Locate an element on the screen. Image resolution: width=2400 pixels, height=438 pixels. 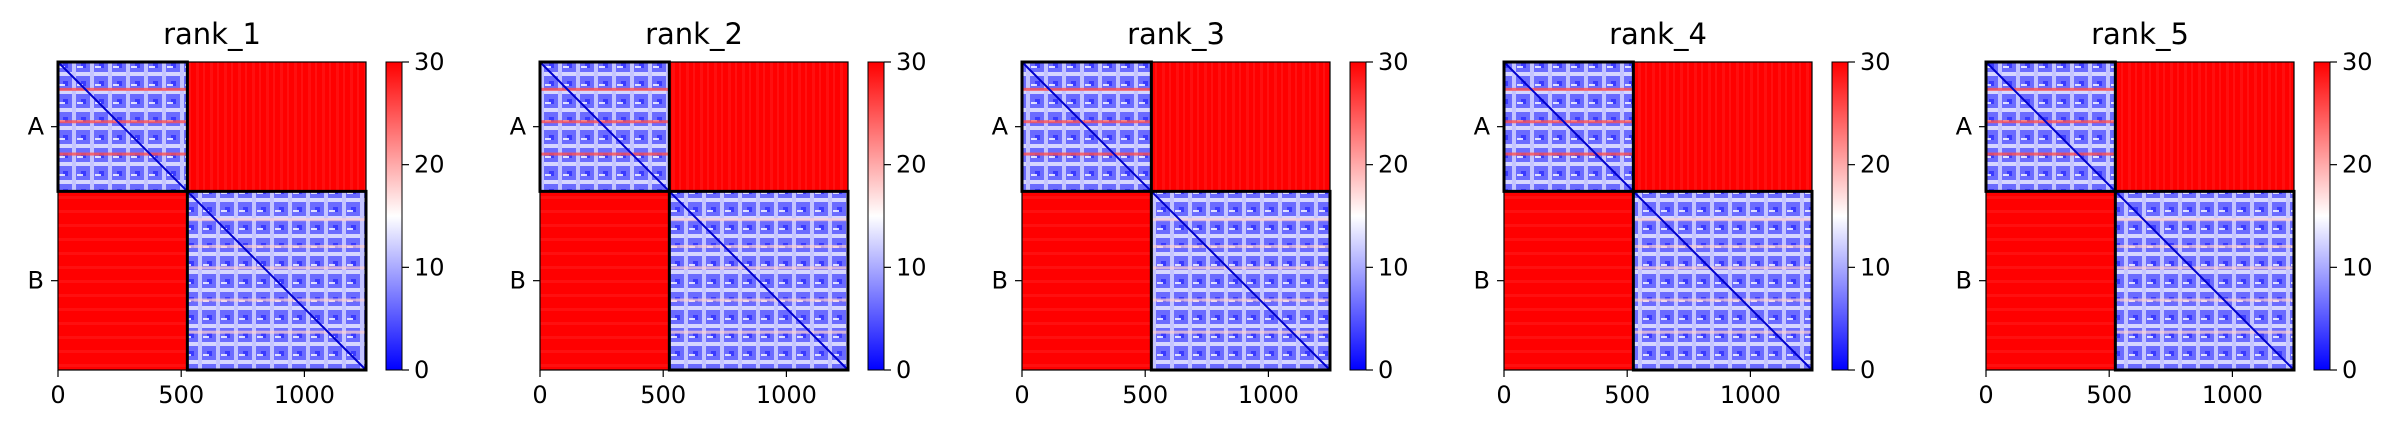
panel-title: rank_4 is located at coordinates (1658, 34).